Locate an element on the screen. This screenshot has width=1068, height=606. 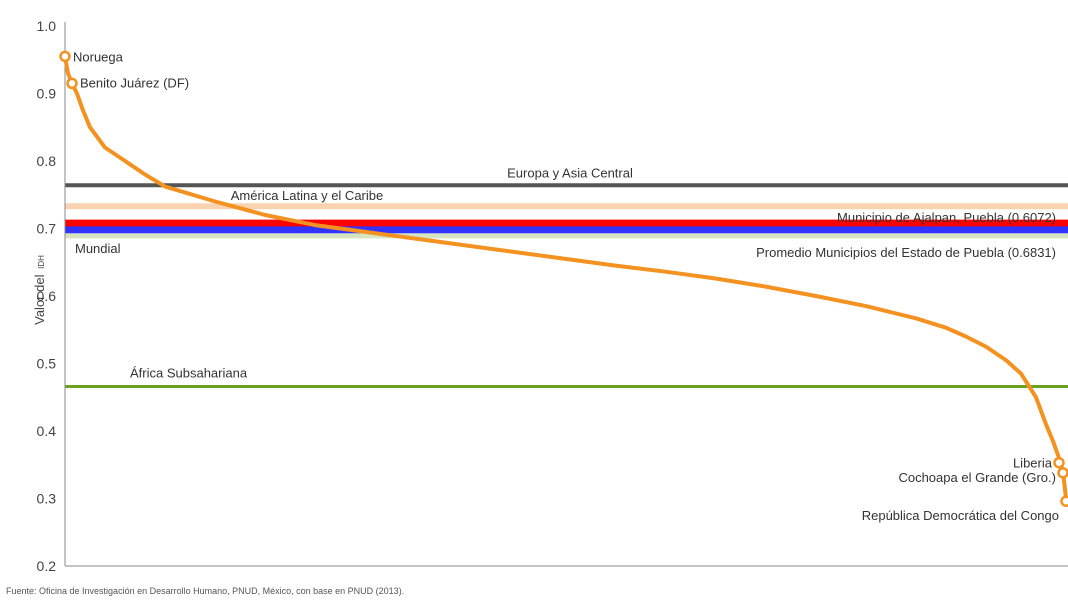
y-tick-label: 0.4 is located at coordinates (47, 431).